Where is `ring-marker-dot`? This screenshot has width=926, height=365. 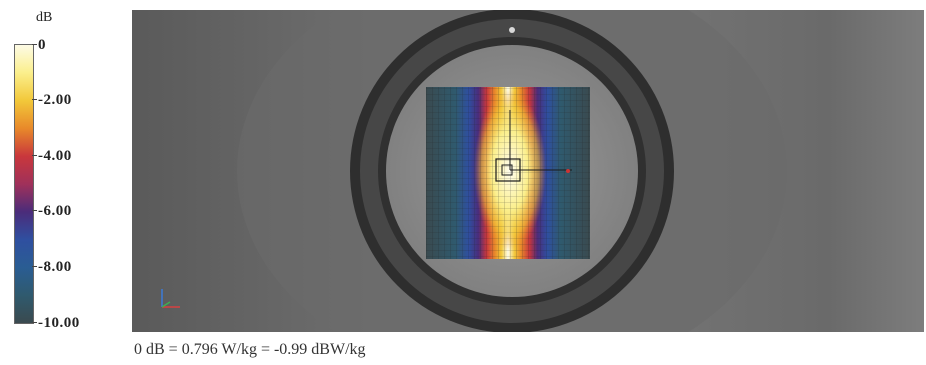
ring-marker-dot is located at coordinates (512, 30).